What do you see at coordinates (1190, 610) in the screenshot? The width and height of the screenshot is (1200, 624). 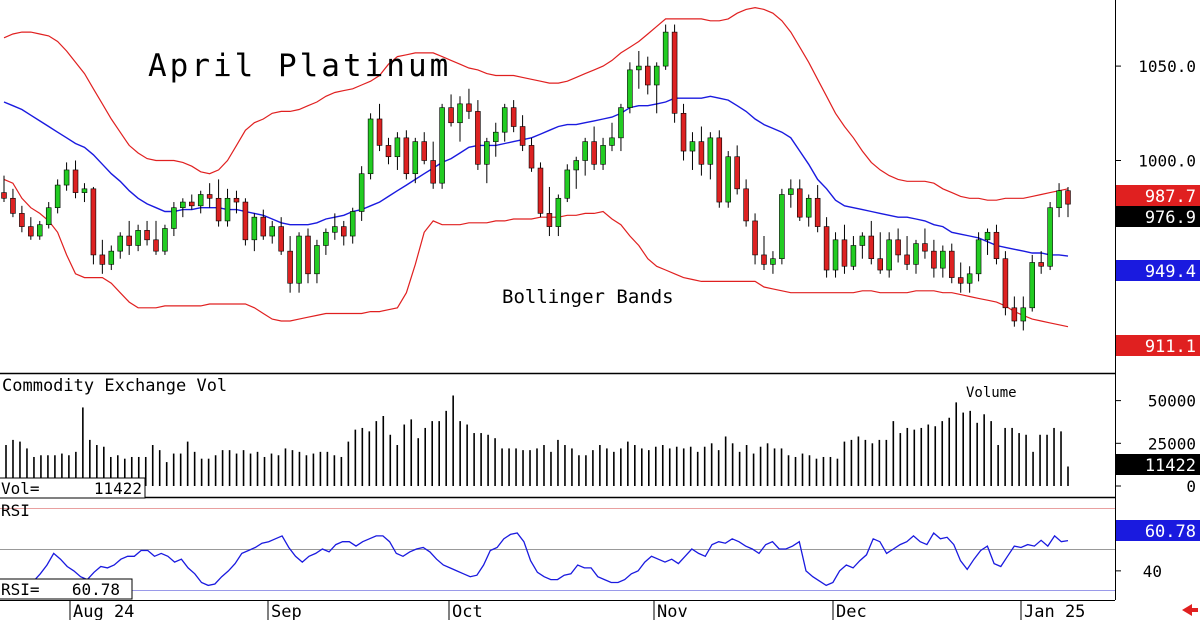 I see `scroll-arrow-icon` at bounding box center [1190, 610].